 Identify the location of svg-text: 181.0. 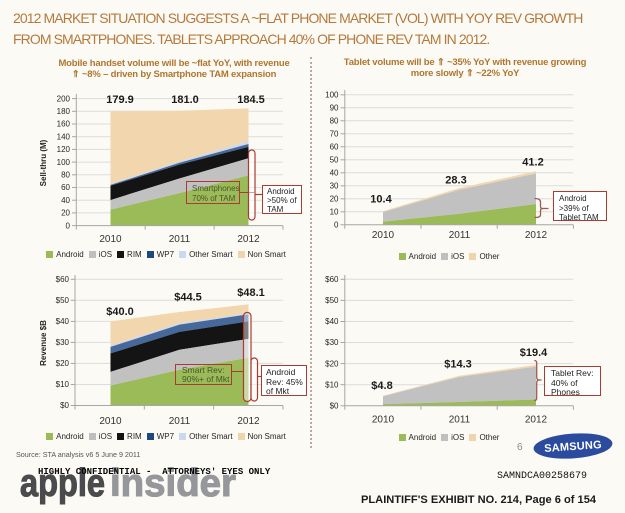
(185, 100).